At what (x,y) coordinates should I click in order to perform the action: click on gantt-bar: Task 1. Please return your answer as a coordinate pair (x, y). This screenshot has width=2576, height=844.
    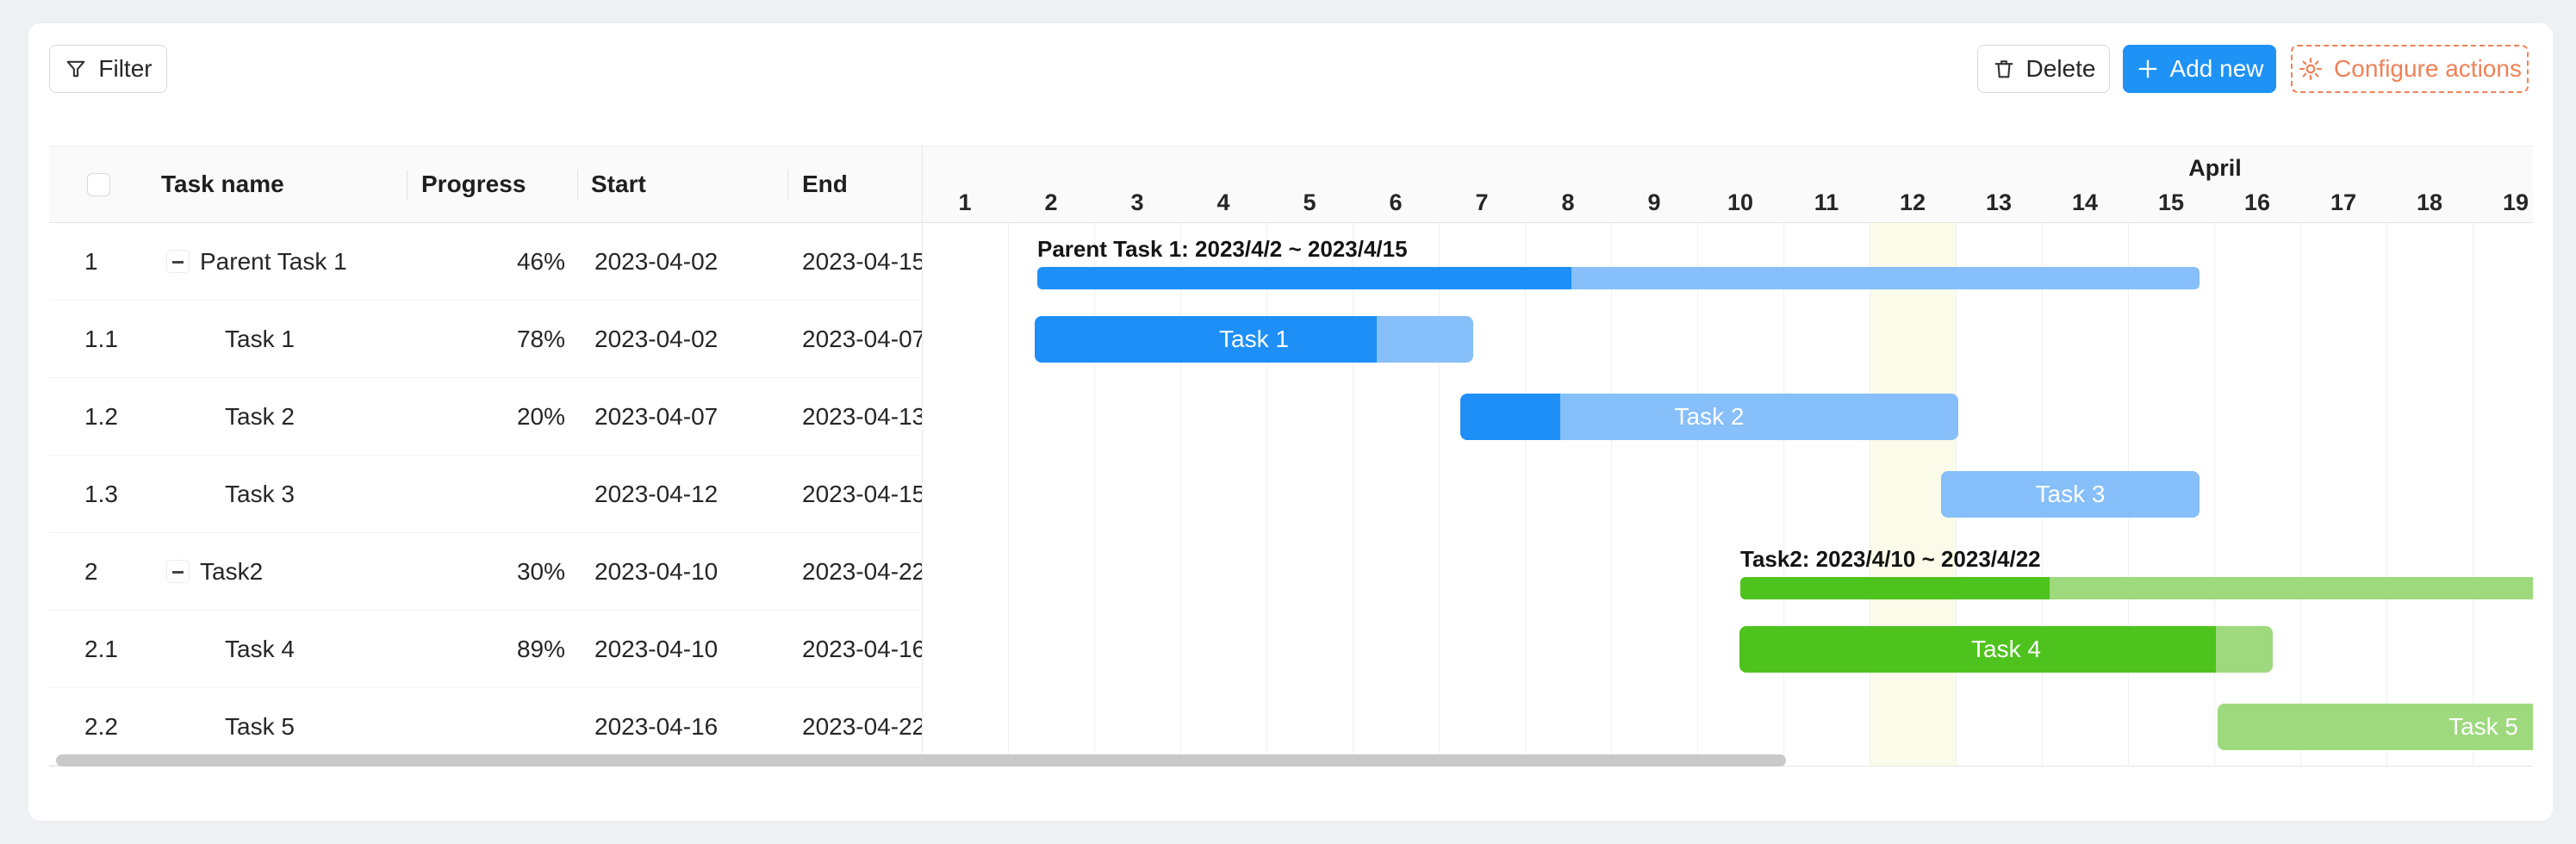
    Looking at the image, I should click on (1254, 340).